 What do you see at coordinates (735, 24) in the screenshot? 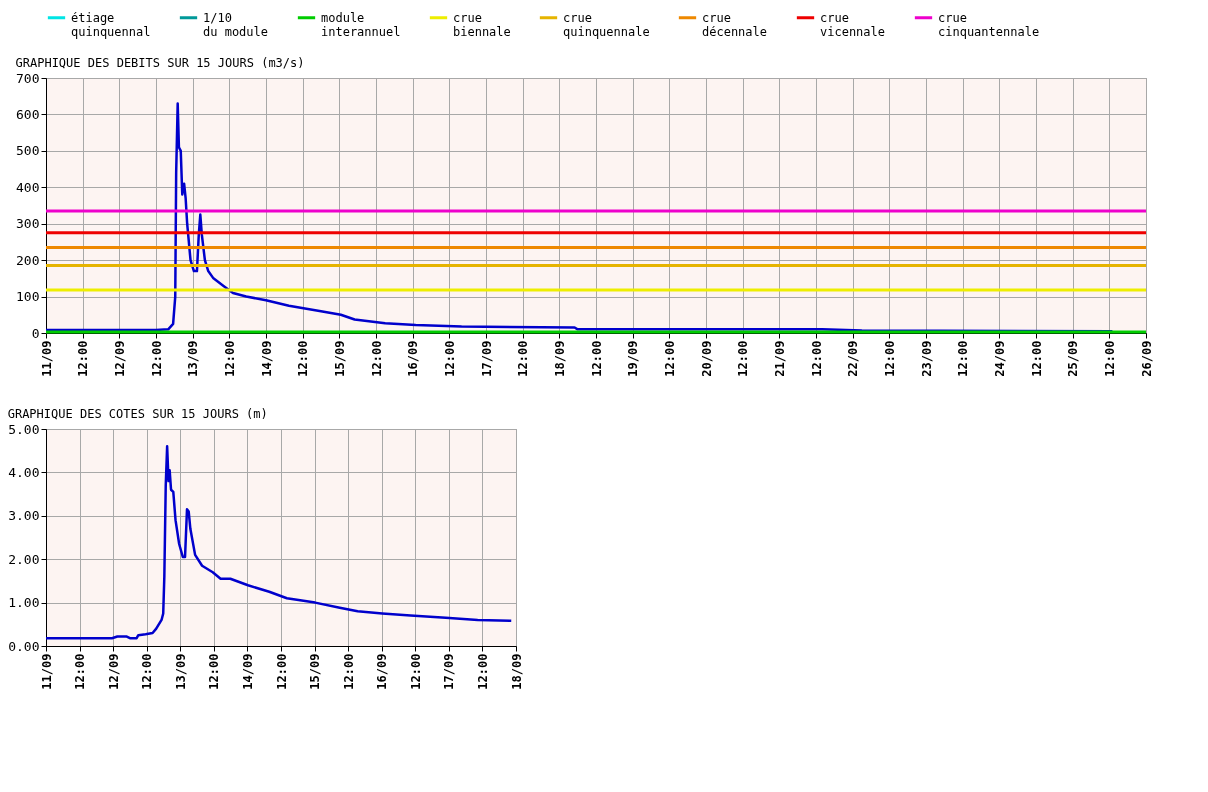
I see `legend-label: crue décennale` at bounding box center [735, 24].